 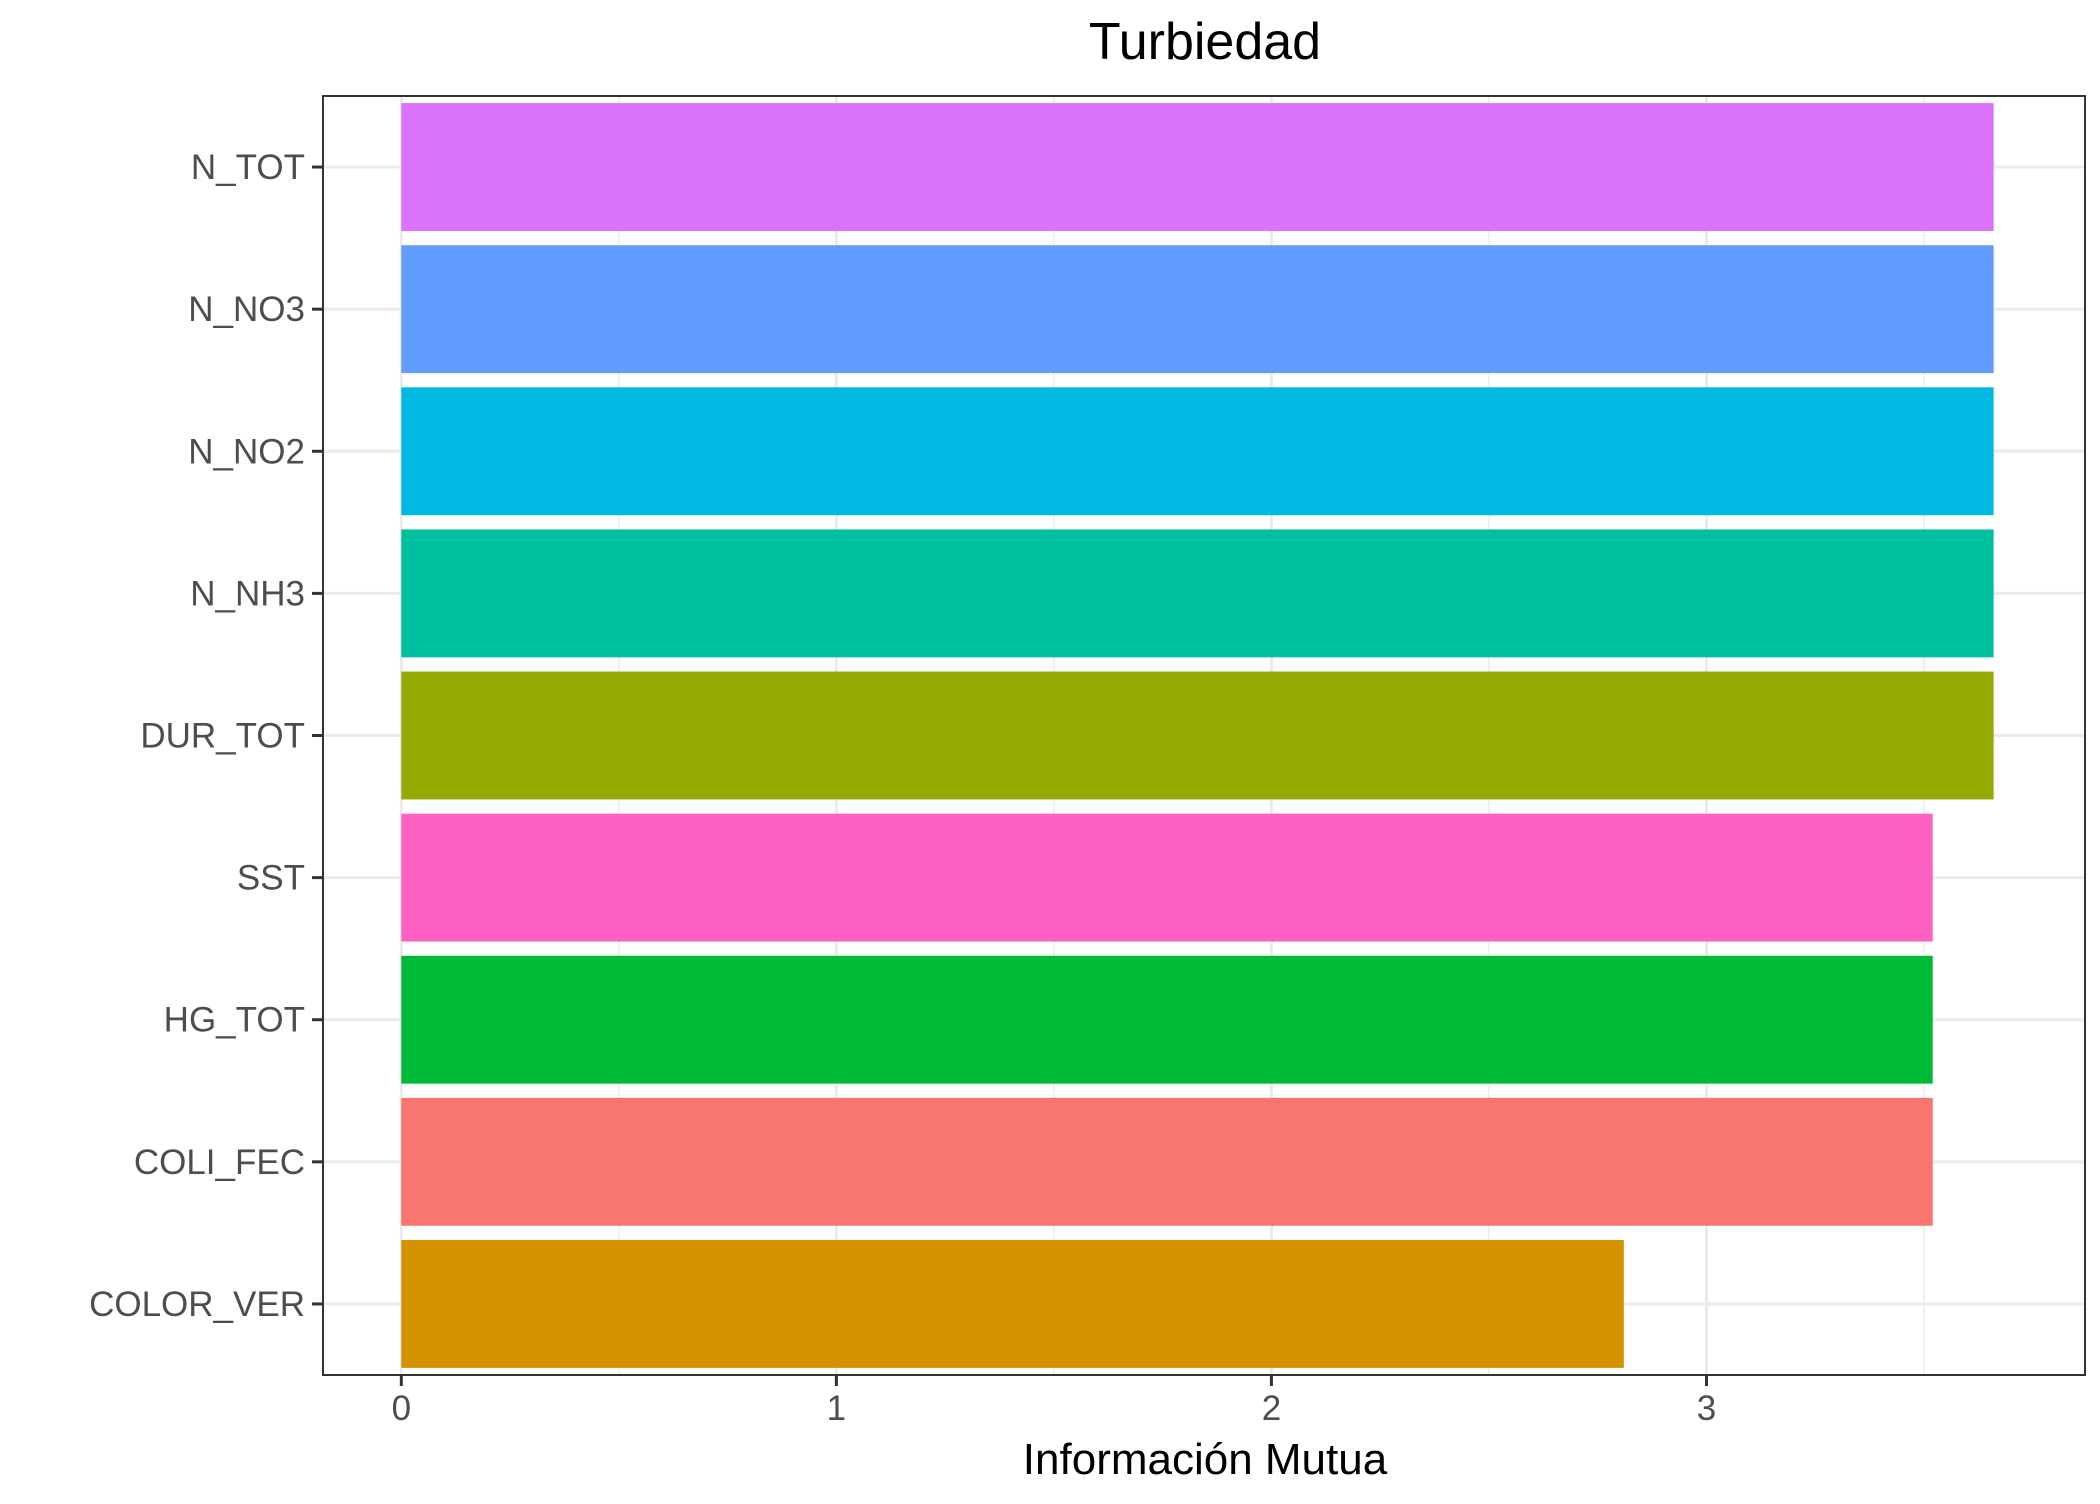 I want to click on y-tick-label: DUR_TOT, so click(x=222, y=736).